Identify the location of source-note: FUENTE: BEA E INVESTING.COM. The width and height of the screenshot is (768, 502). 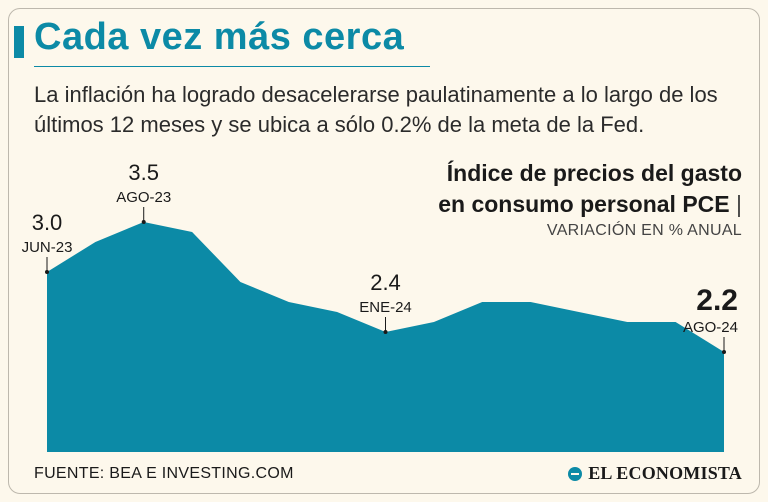
(164, 473).